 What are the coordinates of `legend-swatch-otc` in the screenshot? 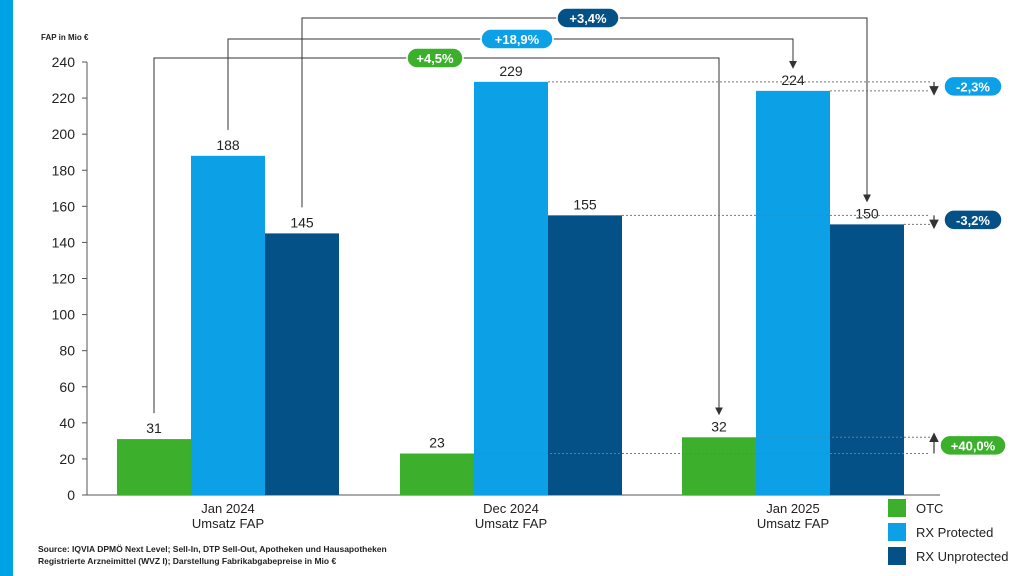 It's located at (897, 508).